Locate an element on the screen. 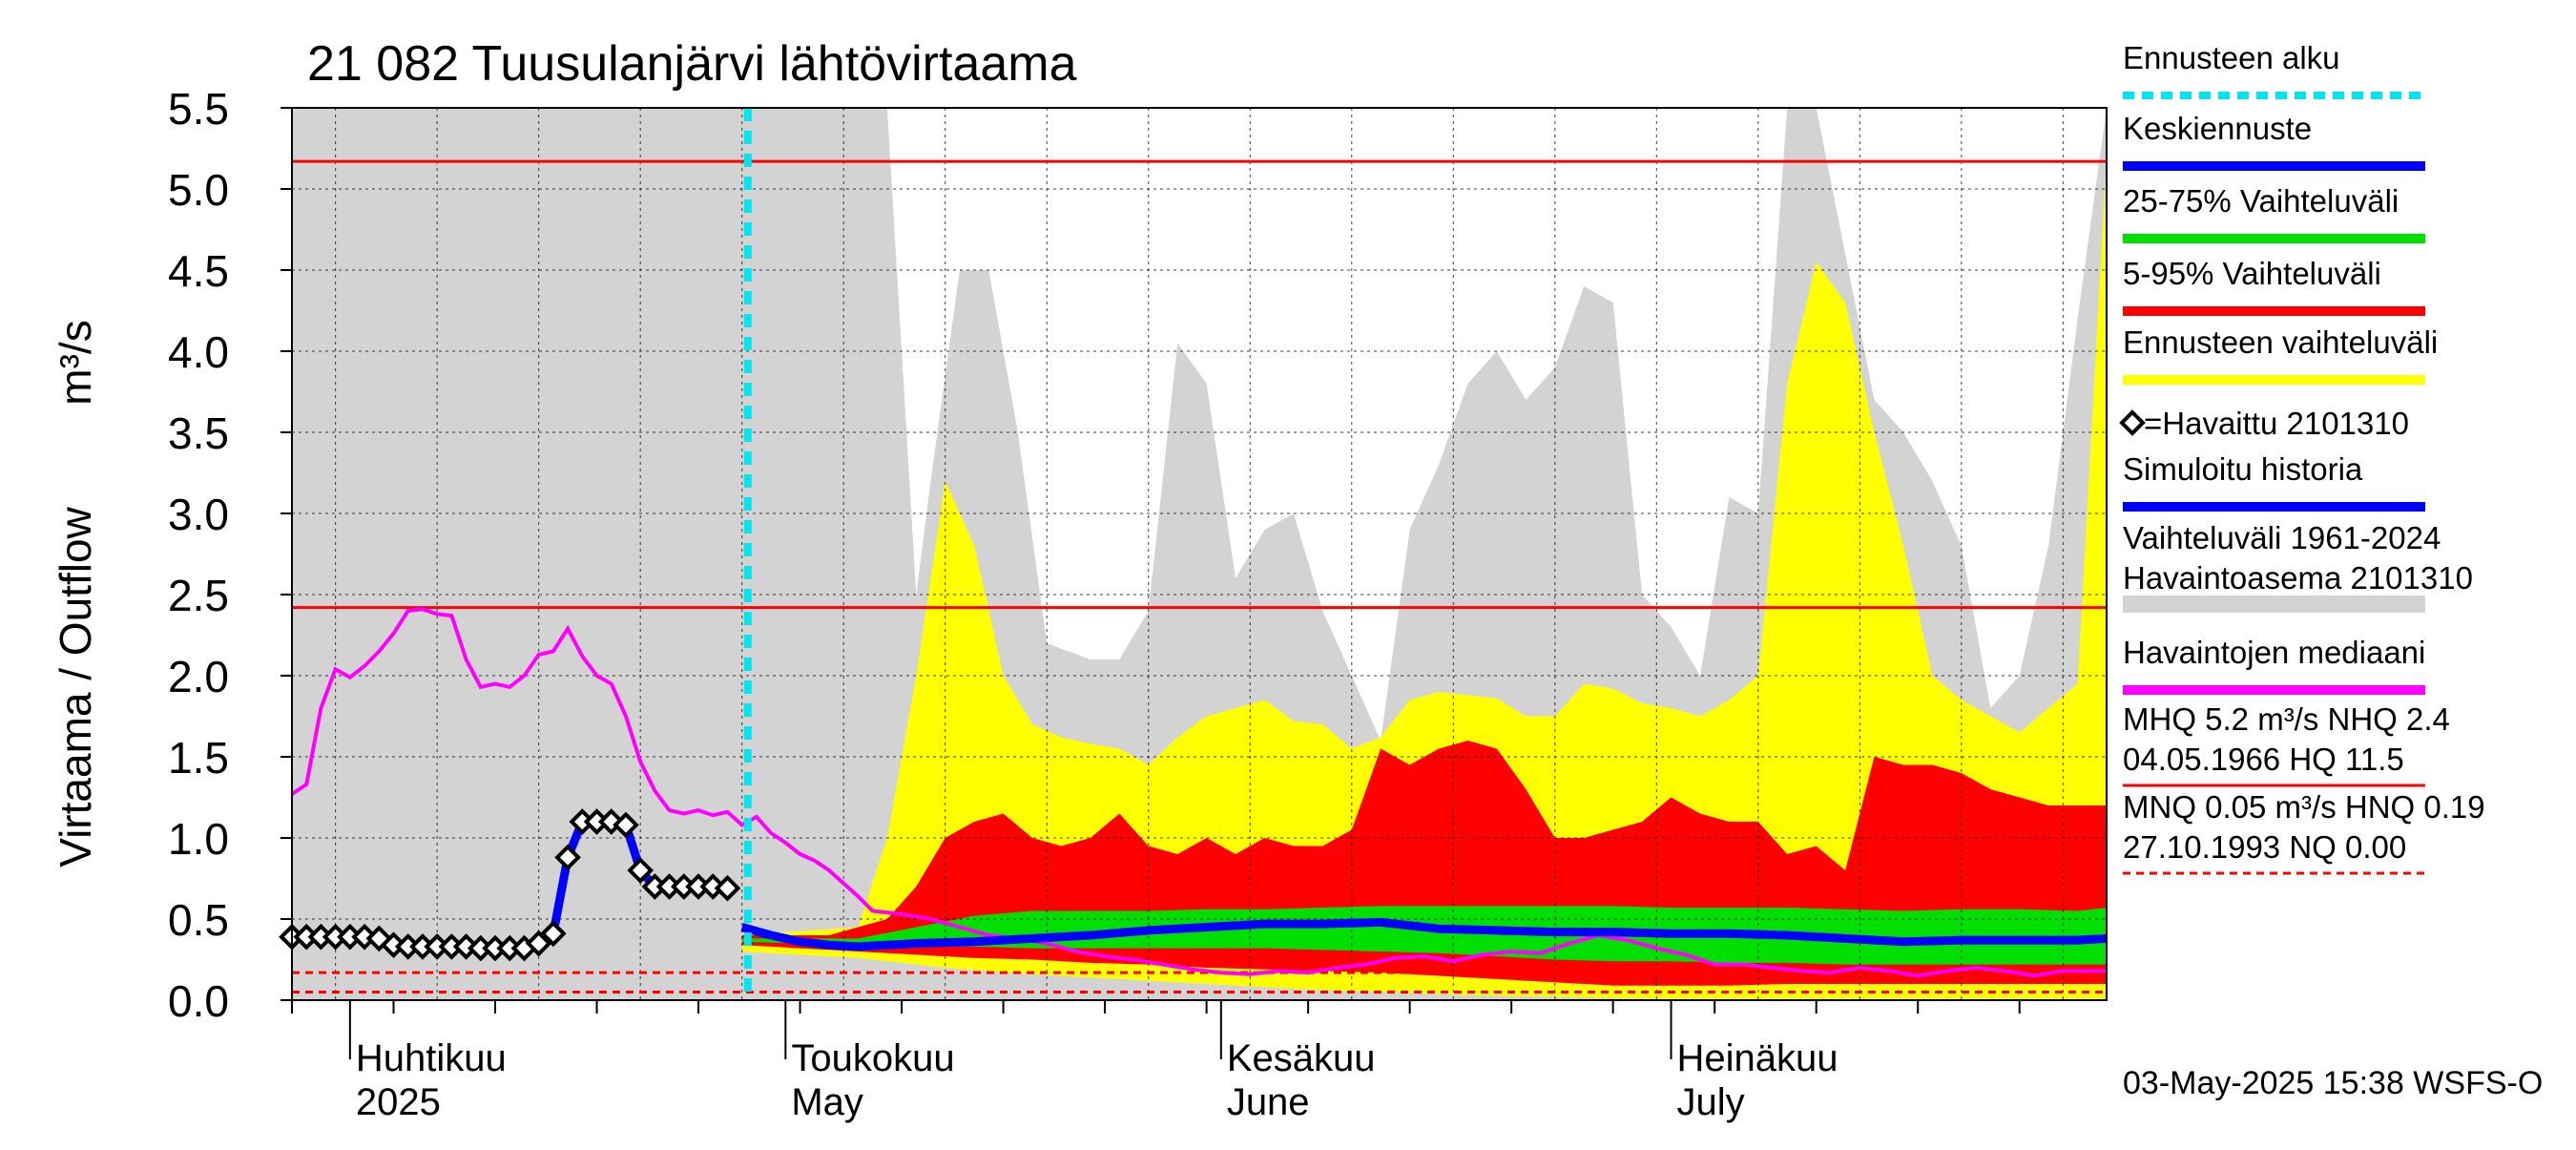  month-label-en: 2025 is located at coordinates (398, 1102).